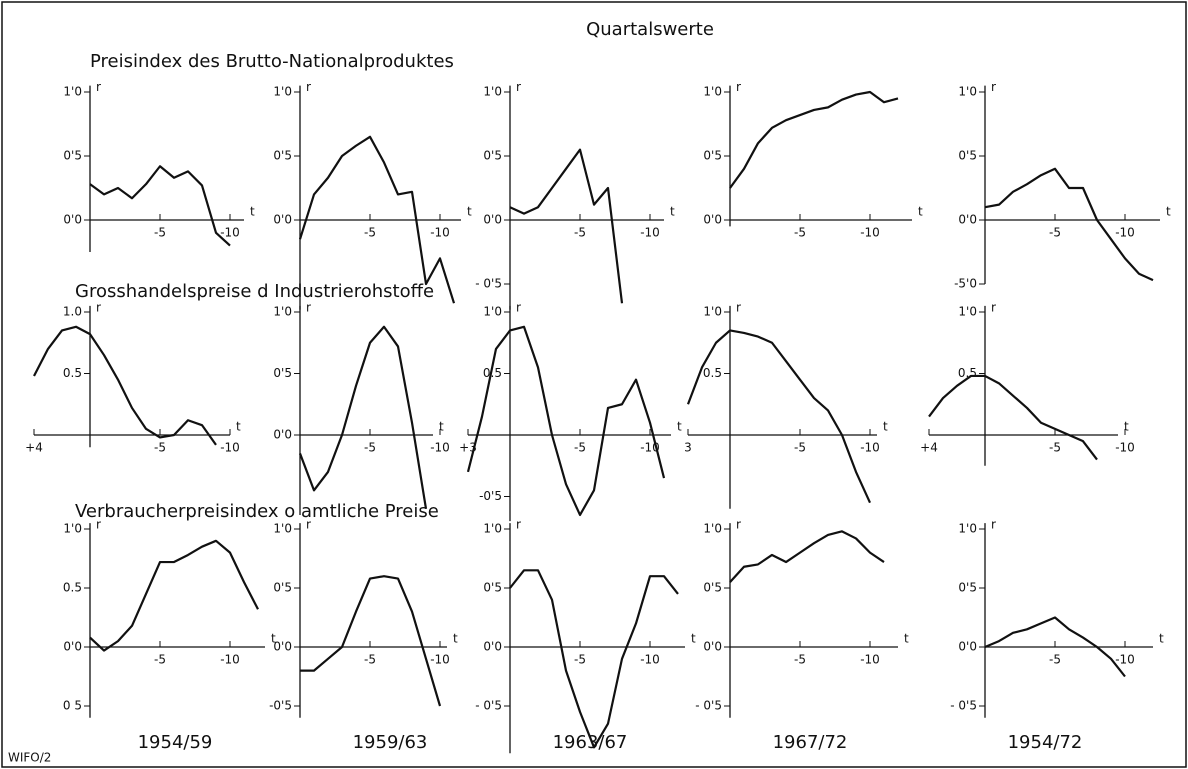 Image resolution: width=1188 pixels, height=769 pixels. I want to click on y-tick-label: 1.0, so click(72, 312).